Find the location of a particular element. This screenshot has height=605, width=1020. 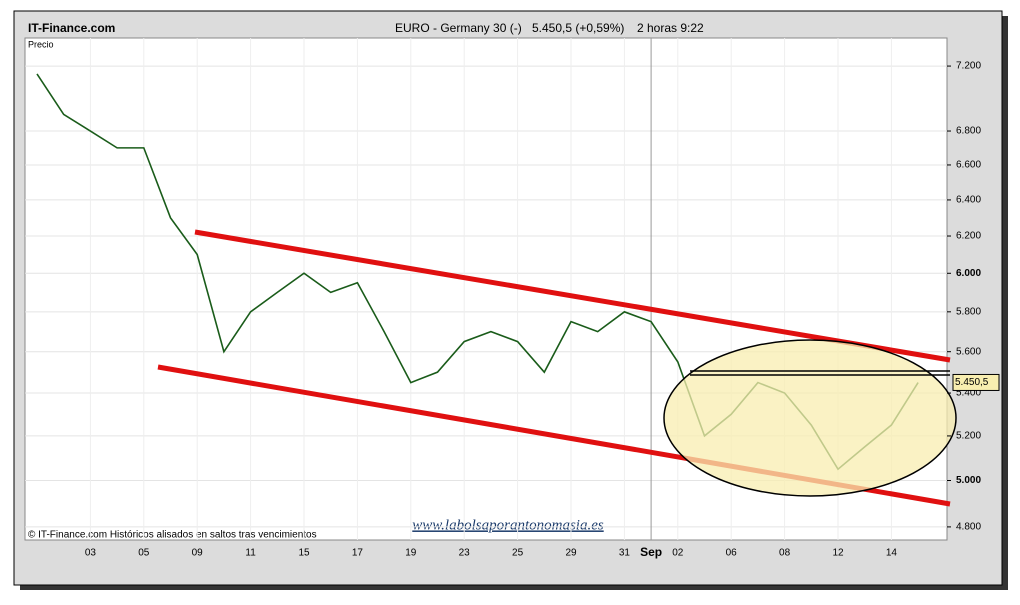

y-tick-label: 7.200 is located at coordinates (968, 66).